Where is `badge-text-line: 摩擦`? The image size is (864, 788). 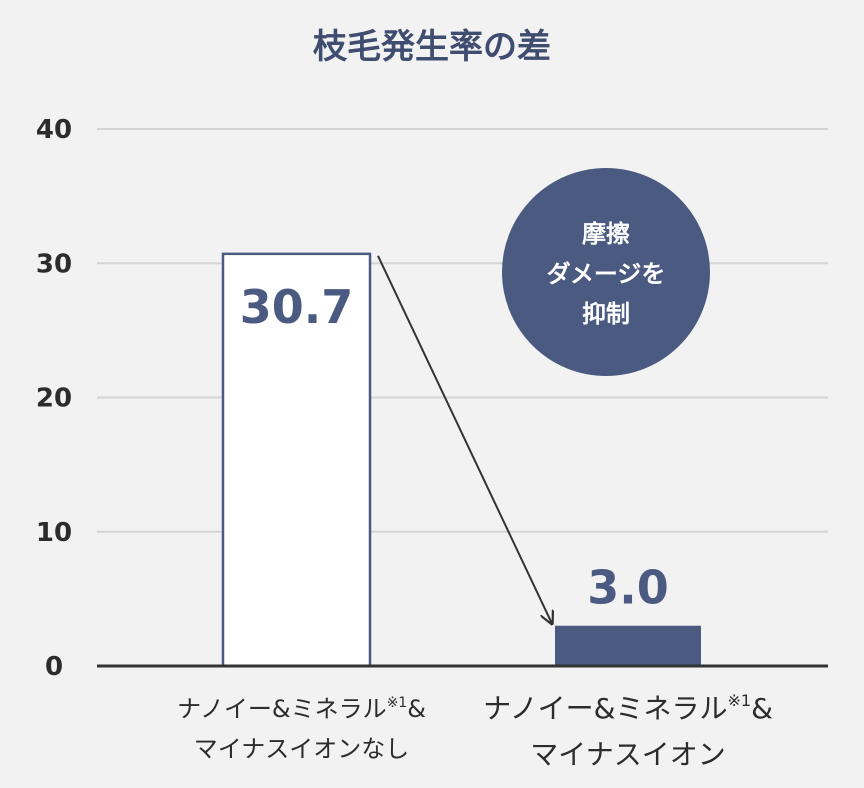
badge-text-line: 摩擦 is located at coordinates (606, 234).